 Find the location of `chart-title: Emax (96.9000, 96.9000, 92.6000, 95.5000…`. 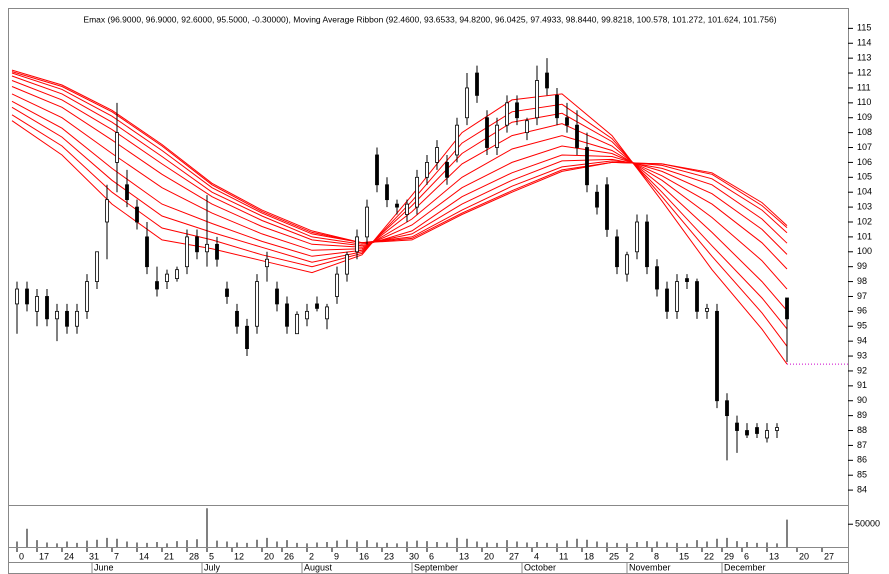

chart-title: Emax (96.9000, 96.9000, 92.6000, 95.5000… is located at coordinates (429, 19).